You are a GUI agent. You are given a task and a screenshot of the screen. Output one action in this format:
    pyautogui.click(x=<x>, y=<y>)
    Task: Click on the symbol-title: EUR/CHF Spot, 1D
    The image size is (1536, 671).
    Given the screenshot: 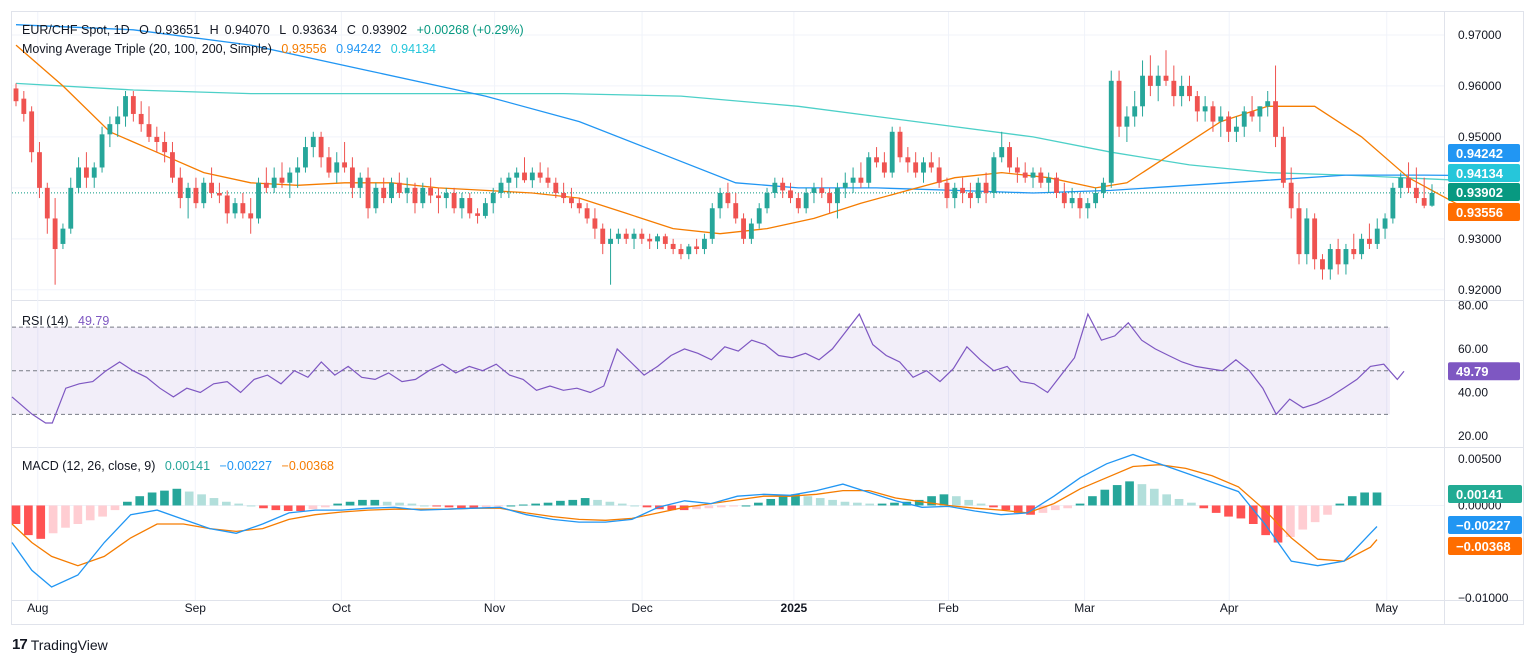 What is the action you would take?
    pyautogui.click(x=76, y=30)
    